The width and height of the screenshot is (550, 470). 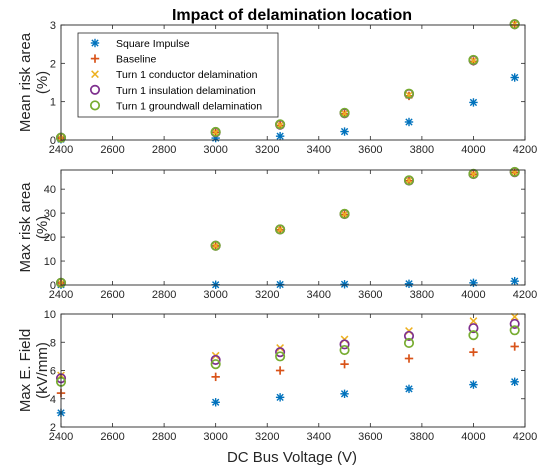 I want to click on legend-label: Turn 1 groundwall delamination, so click(x=189, y=106).